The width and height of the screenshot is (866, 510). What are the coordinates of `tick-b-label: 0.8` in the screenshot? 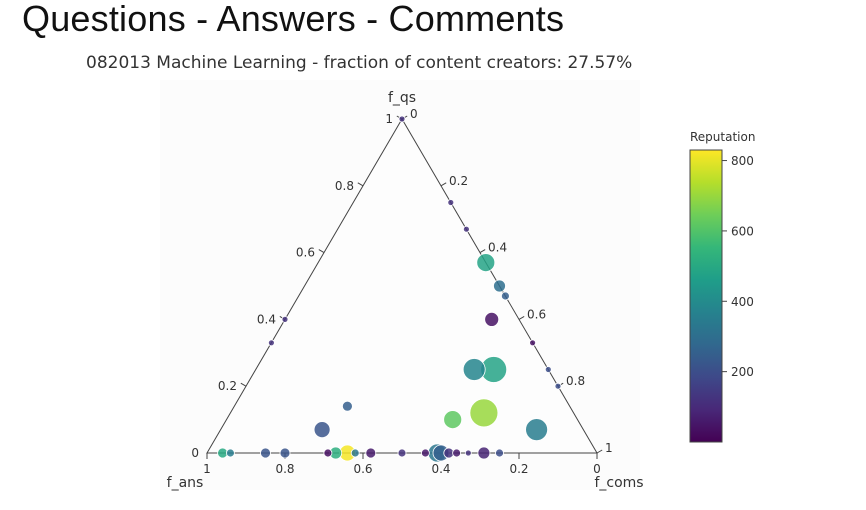 It's located at (284, 469).